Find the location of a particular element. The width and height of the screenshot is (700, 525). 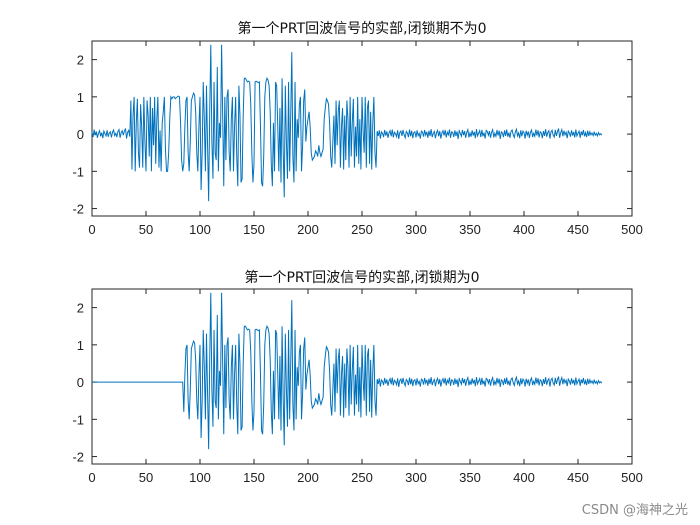

subplot-bottom-xtick-label: 450 is located at coordinates (578, 477).